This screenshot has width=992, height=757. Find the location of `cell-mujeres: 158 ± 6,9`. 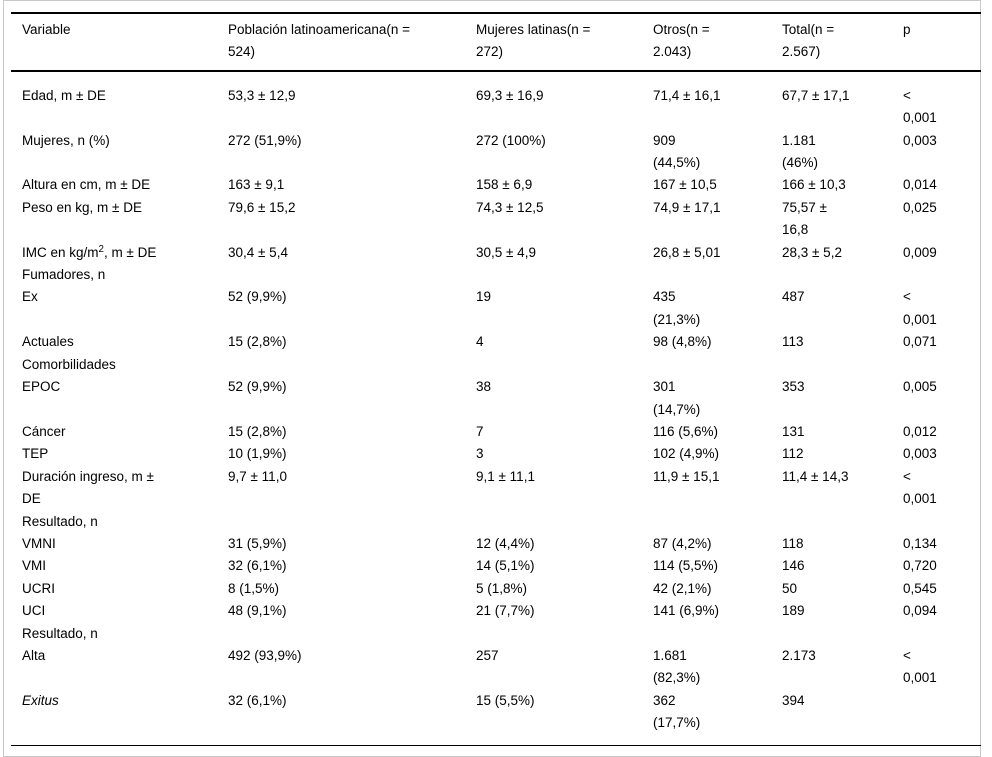

cell-mujeres: 158 ± 6,9 is located at coordinates (504, 185).